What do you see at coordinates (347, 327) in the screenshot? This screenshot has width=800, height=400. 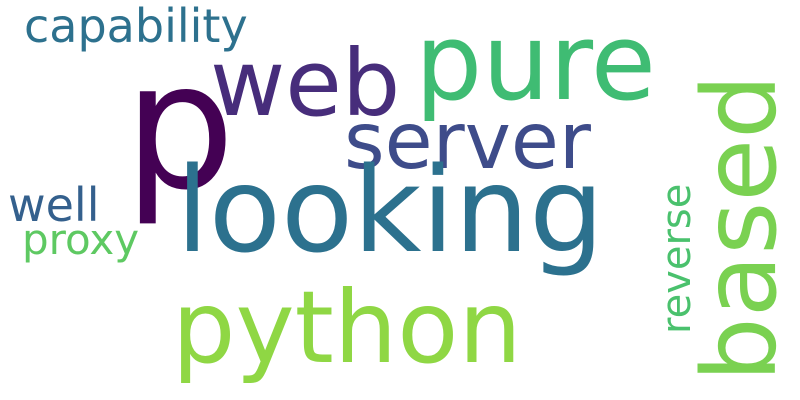 I see `word-python: python` at bounding box center [347, 327].